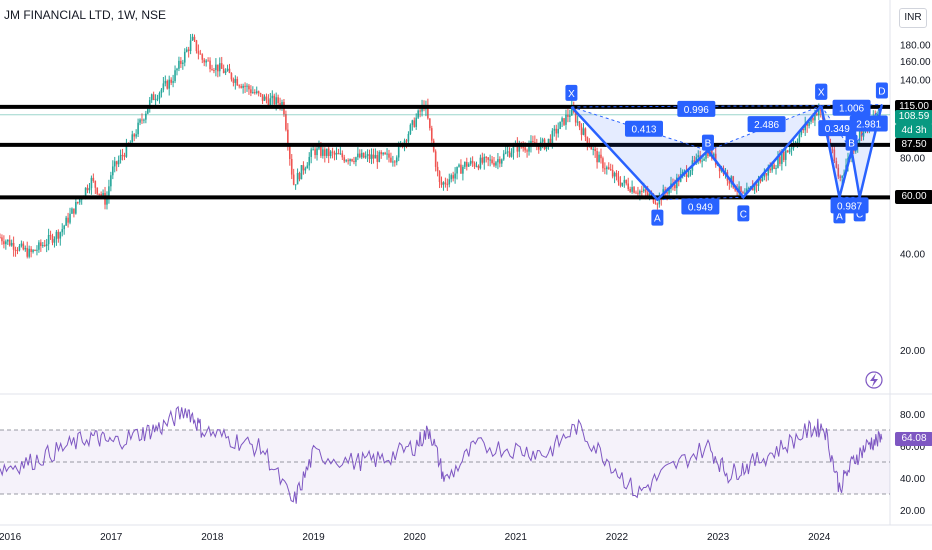 The image size is (932, 550). I want to click on pattern-point-label-b: B, so click(707, 142).